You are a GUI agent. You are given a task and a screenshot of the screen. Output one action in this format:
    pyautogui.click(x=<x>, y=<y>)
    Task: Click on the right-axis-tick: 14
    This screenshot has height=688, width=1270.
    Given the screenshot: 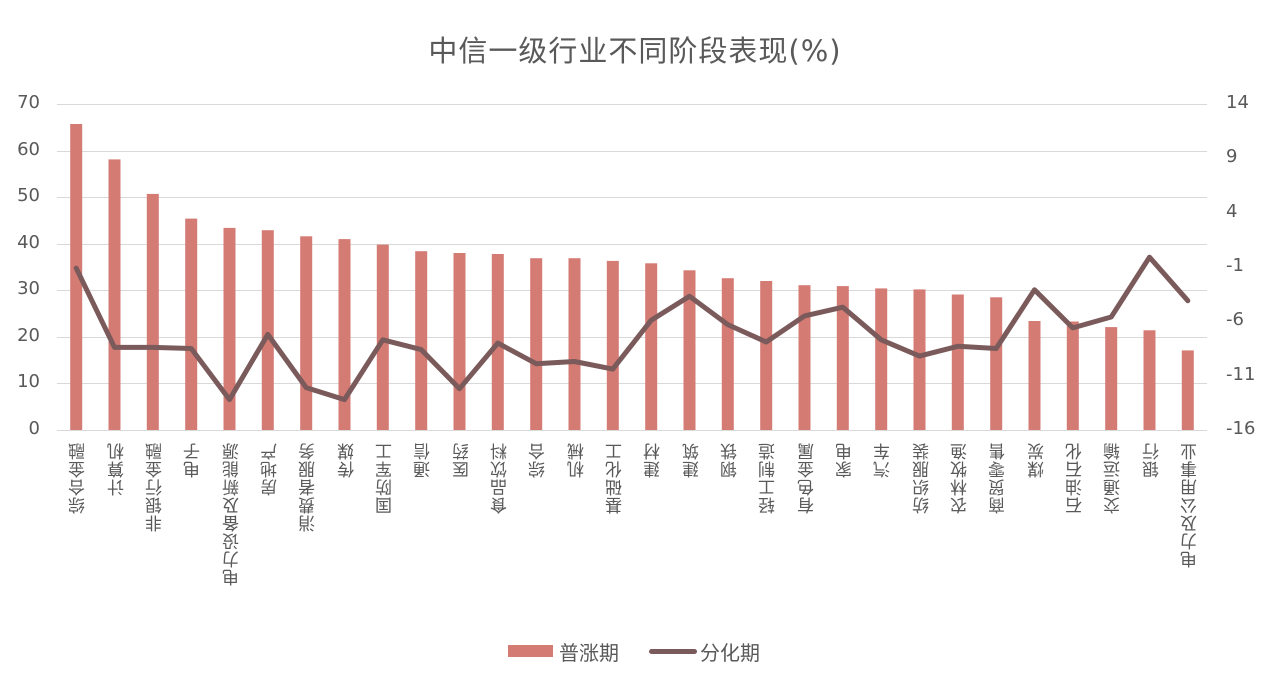 What is the action you would take?
    pyautogui.click(x=1237, y=102)
    